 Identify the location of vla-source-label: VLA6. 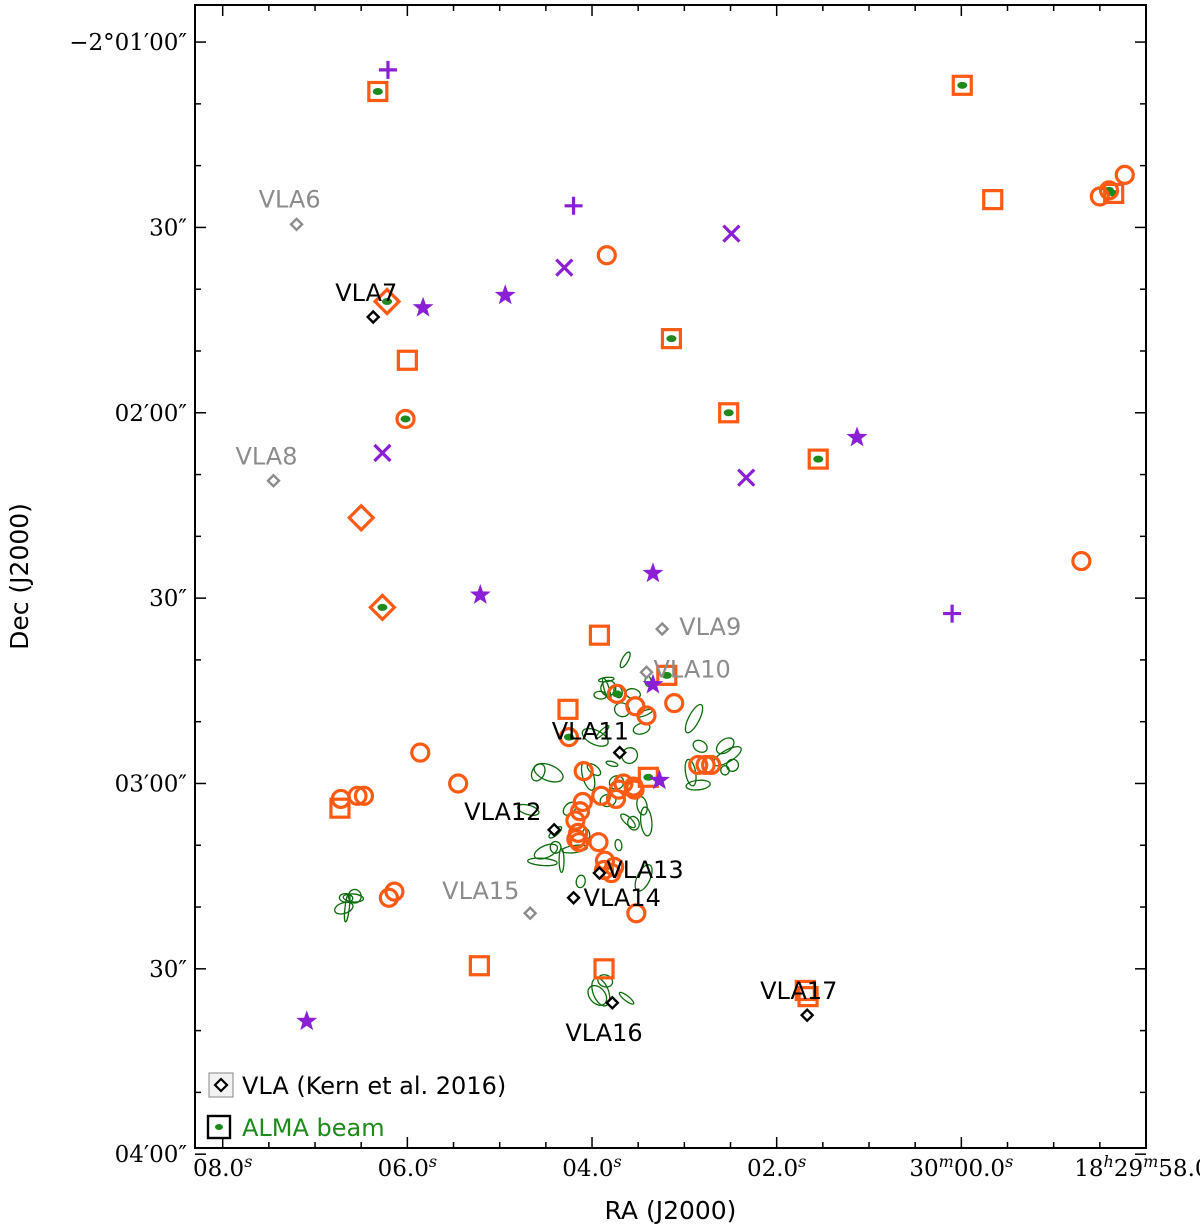
(290, 199).